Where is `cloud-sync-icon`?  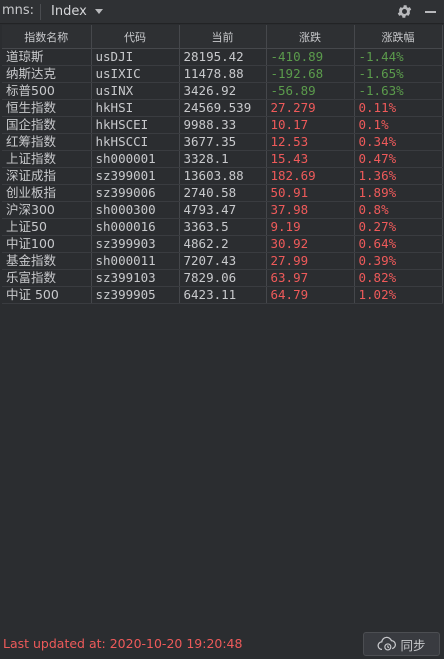 cloud-sync-icon is located at coordinates (387, 643).